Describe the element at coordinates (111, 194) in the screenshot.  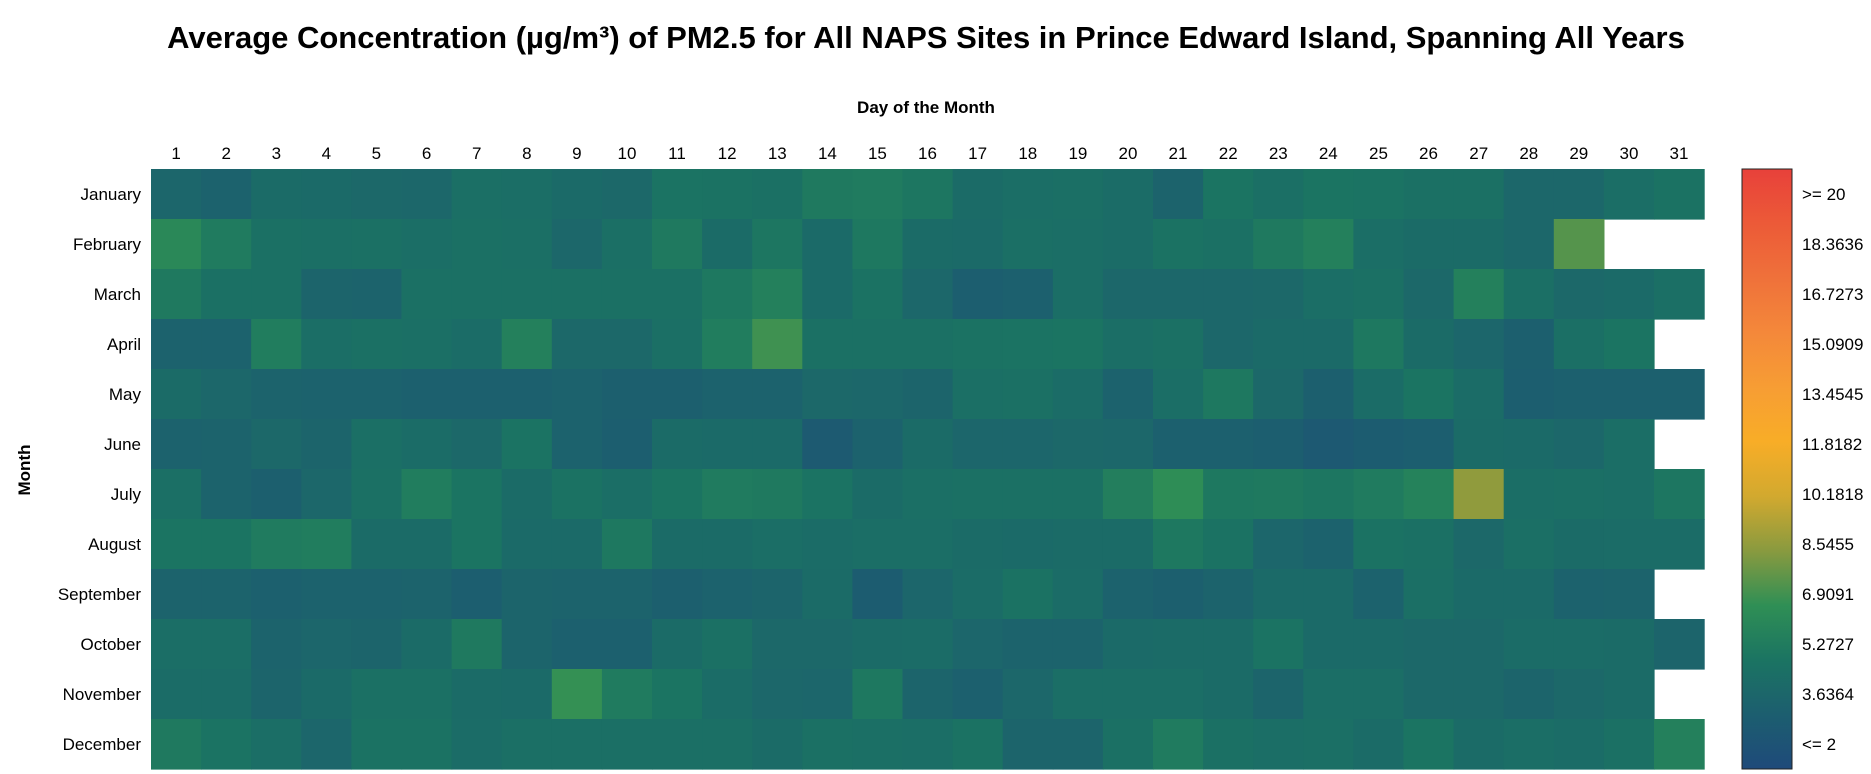
I see `y-tick-label: January` at that location.